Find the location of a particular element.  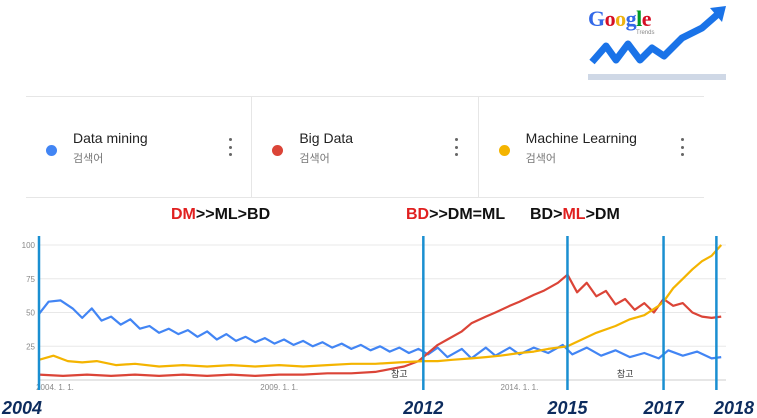

annotation-part: >DM is located at coordinates (602, 214).